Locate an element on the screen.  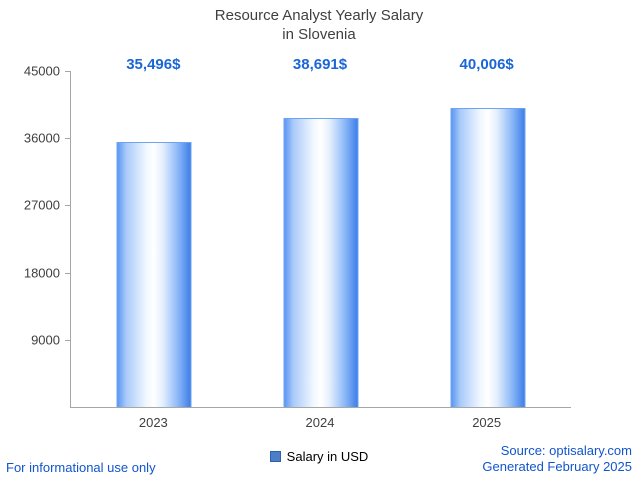
x-axis-label-2024: 2024 is located at coordinates (320, 422).